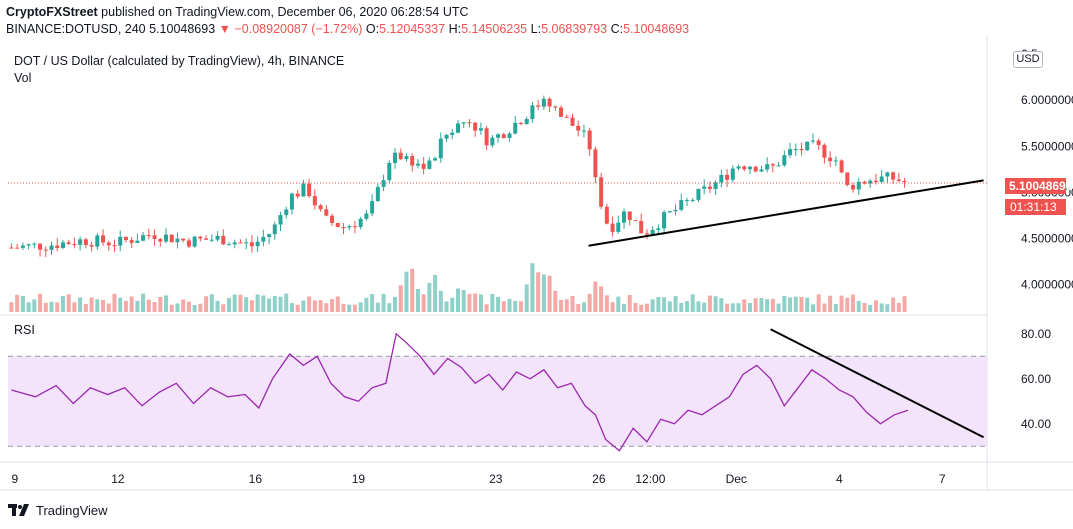 The image size is (1073, 529). I want to click on time-tick-label: 12, so click(118, 479).